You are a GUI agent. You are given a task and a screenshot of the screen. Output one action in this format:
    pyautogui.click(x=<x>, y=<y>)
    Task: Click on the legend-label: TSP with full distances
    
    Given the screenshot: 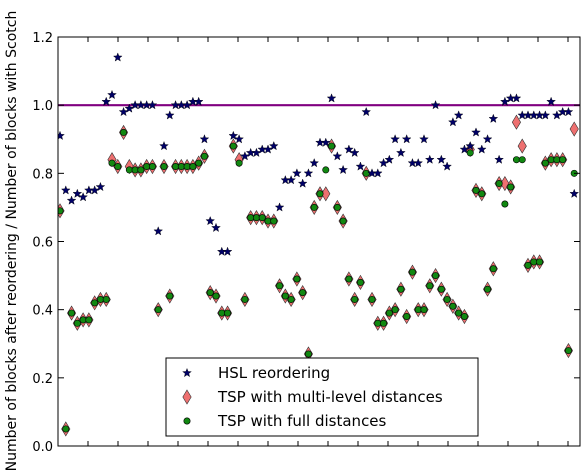 What is the action you would take?
    pyautogui.click(x=302, y=421)
    